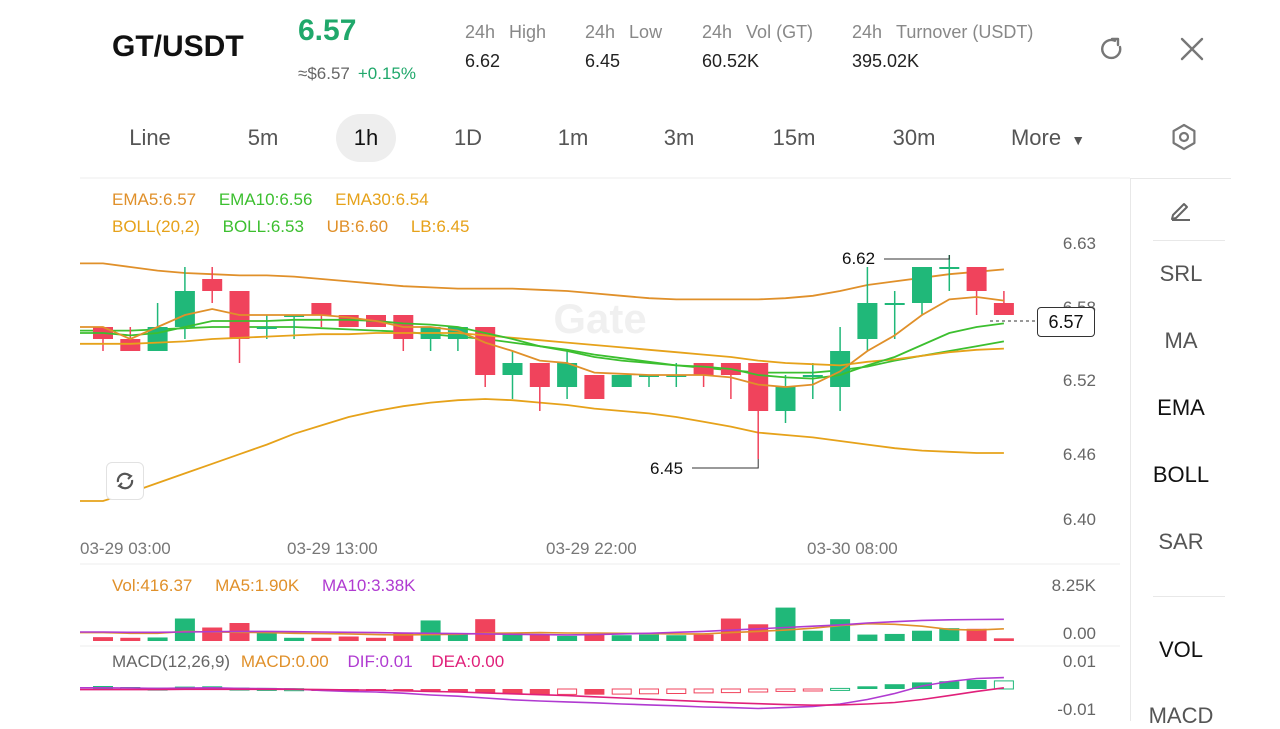  I want to click on tab-1h: 1h, so click(366, 138).